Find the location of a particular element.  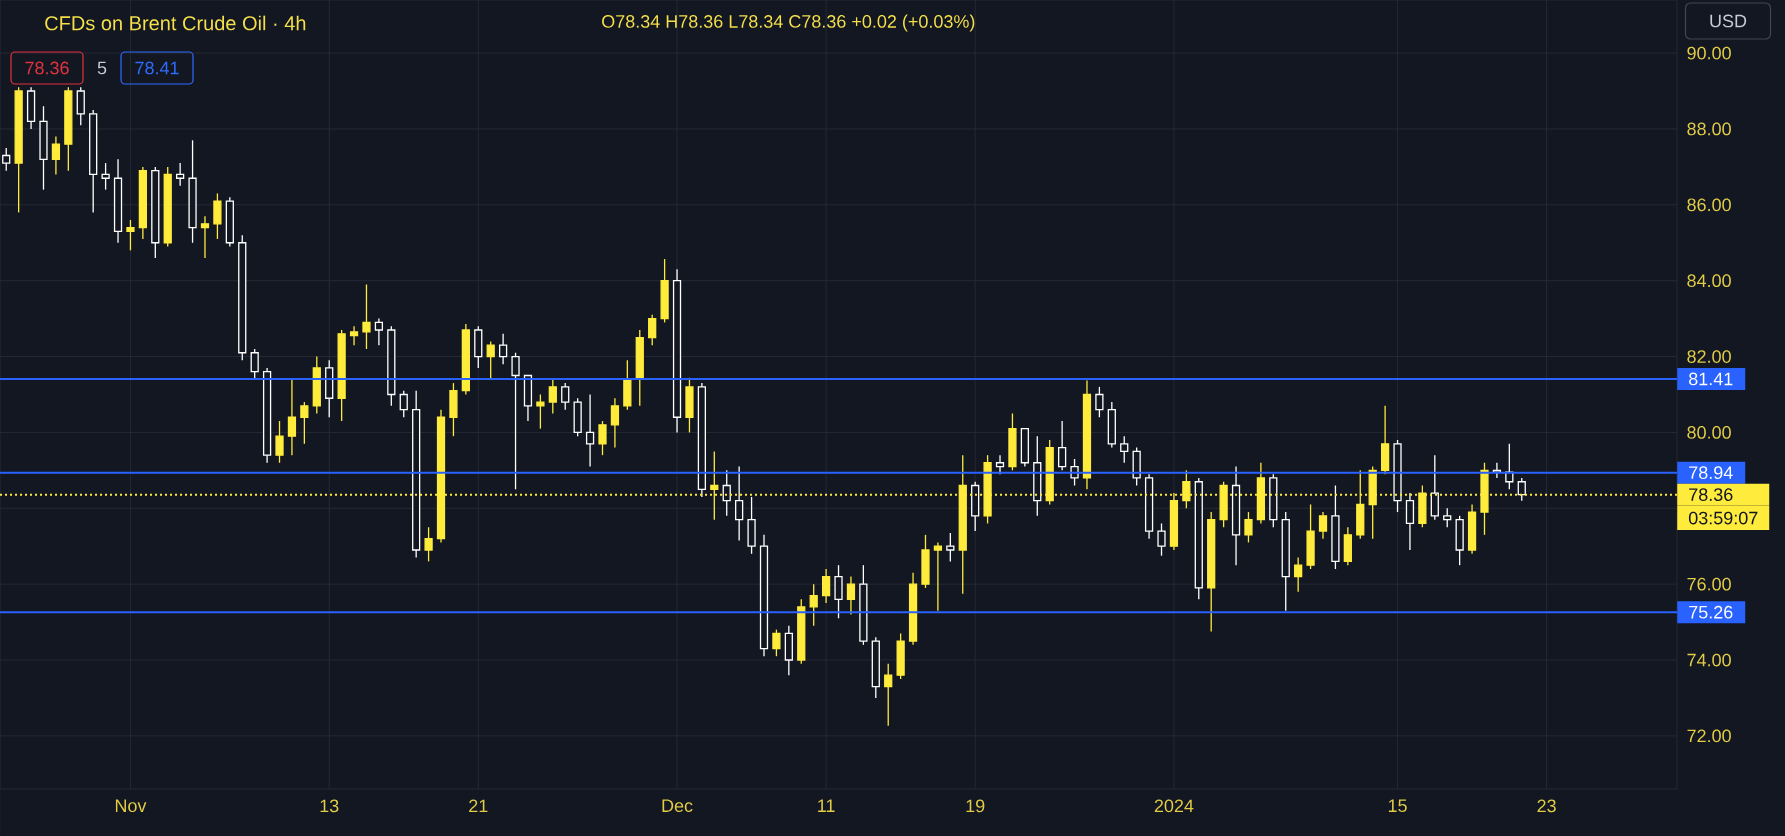

x-tick-label: 15 is located at coordinates (1397, 806).